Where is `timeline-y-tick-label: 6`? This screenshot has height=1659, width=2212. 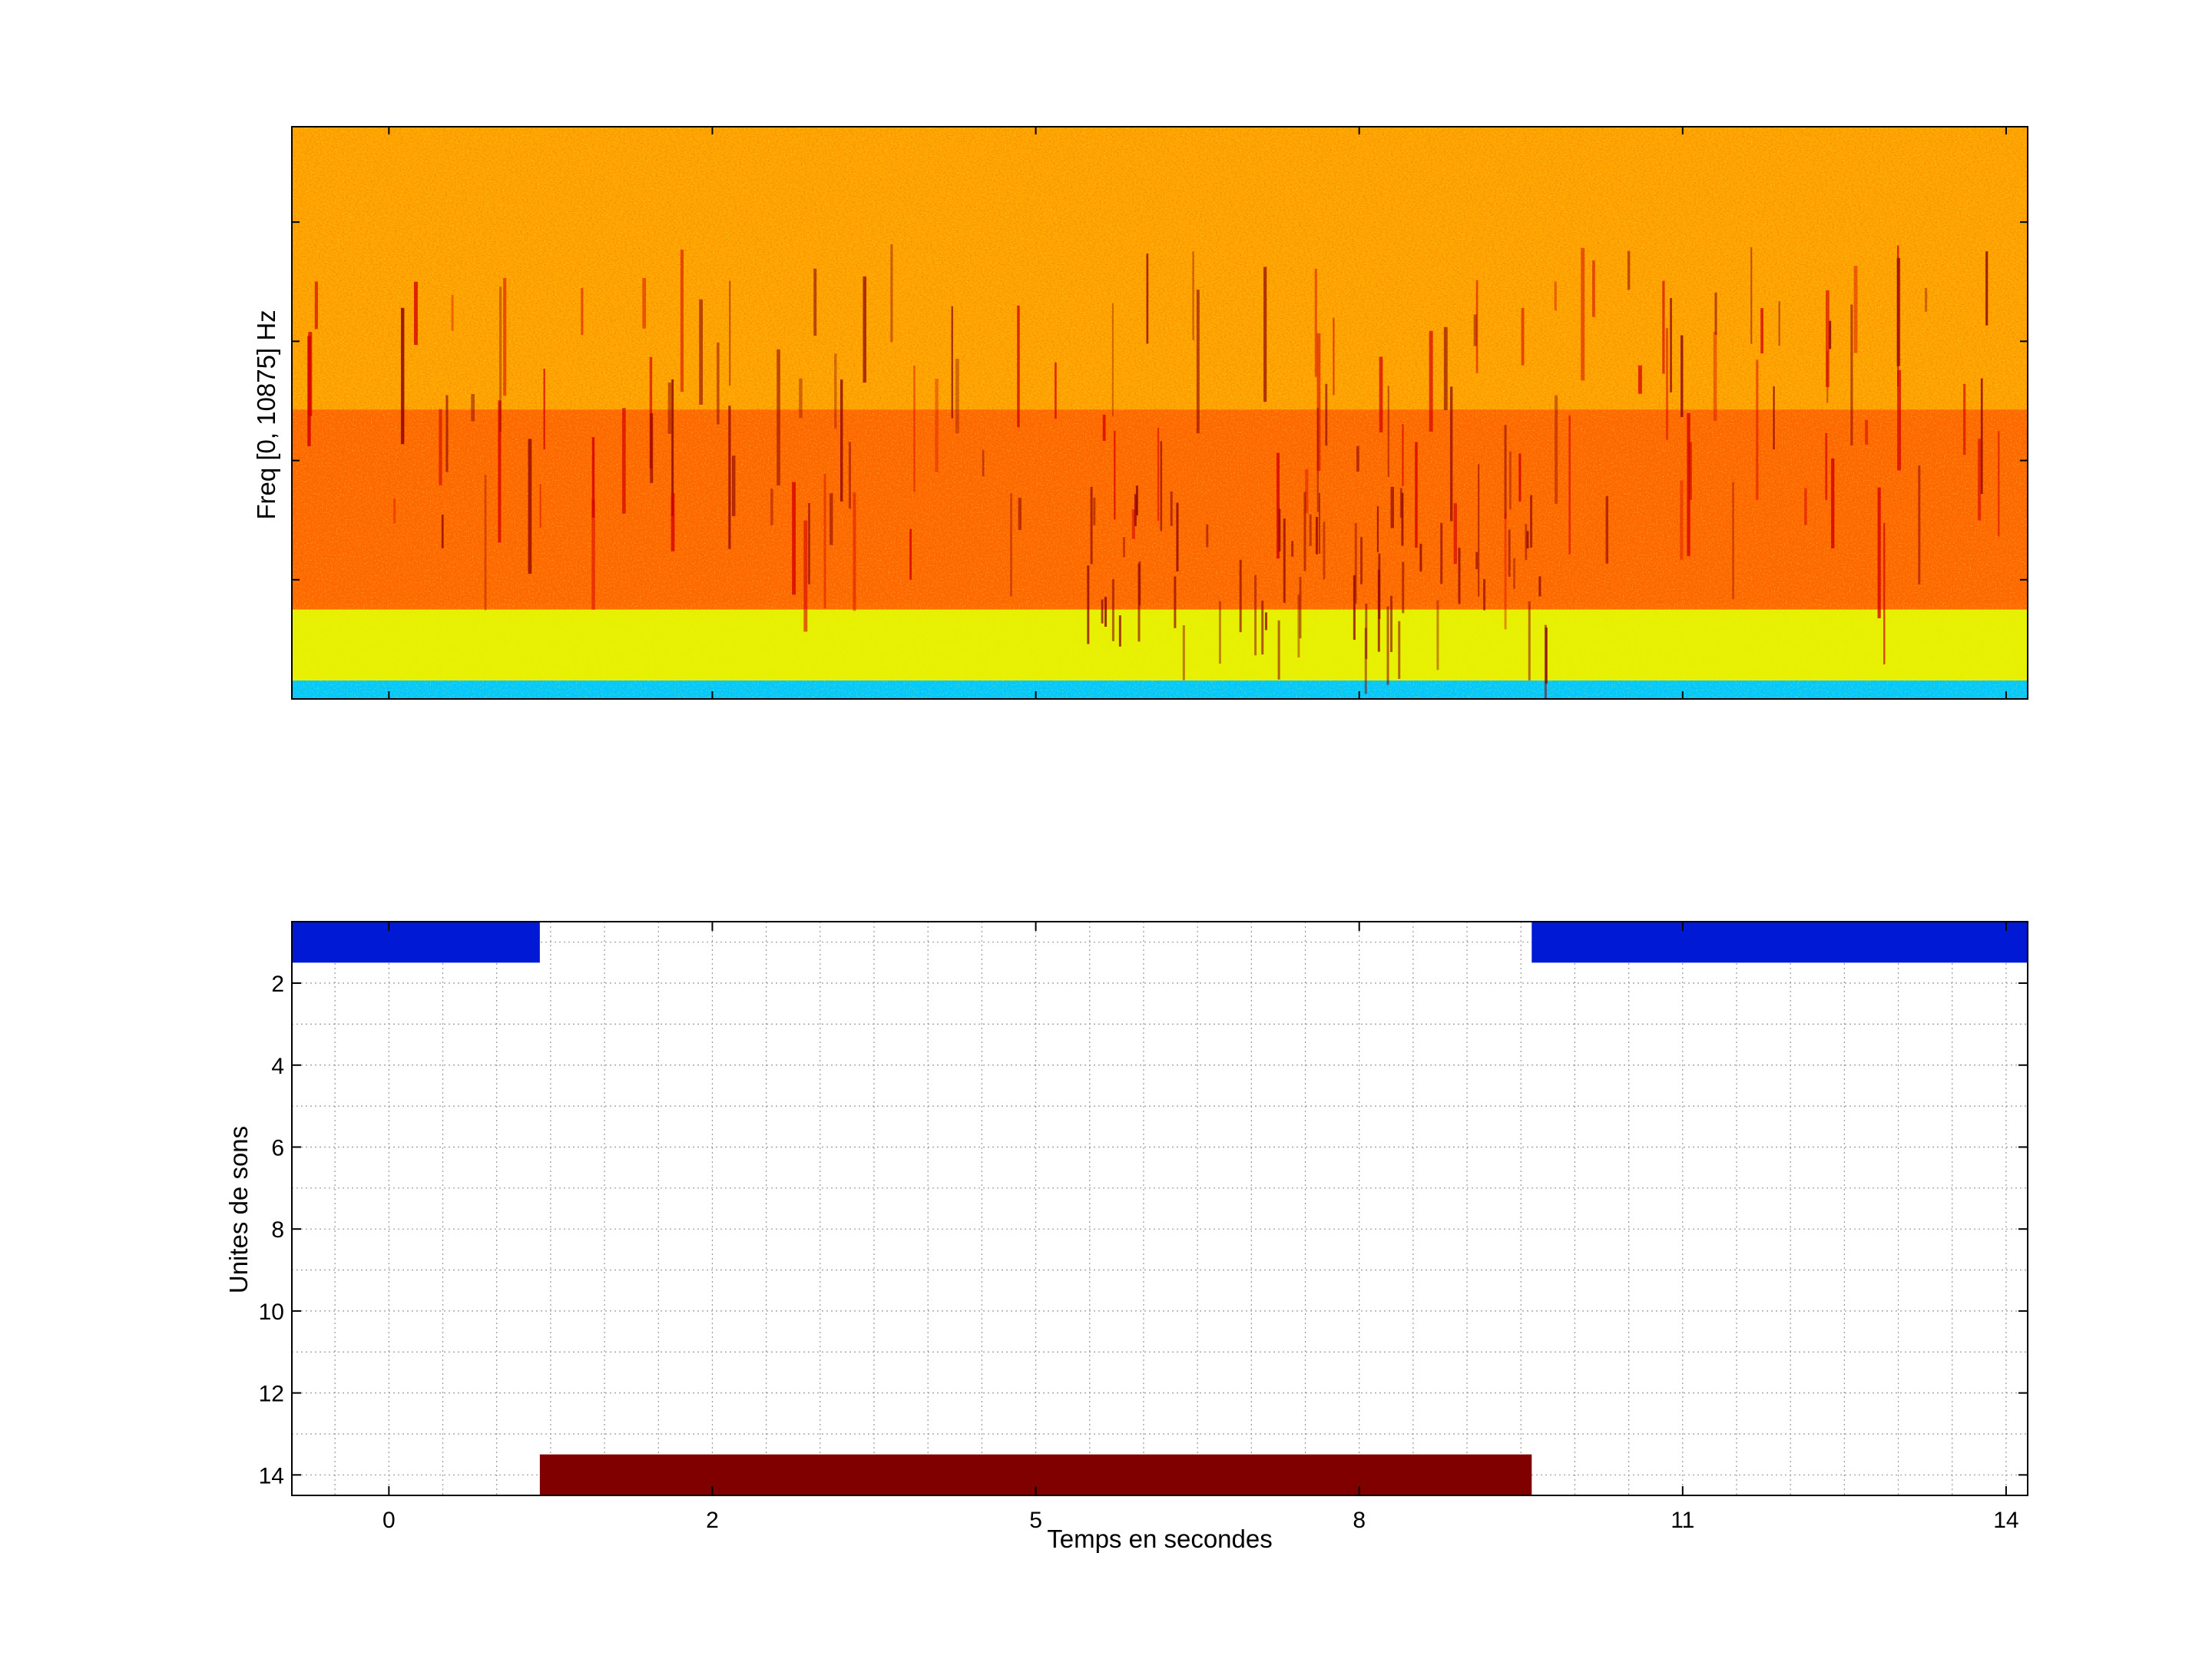 timeline-y-tick-label: 6 is located at coordinates (278, 1148).